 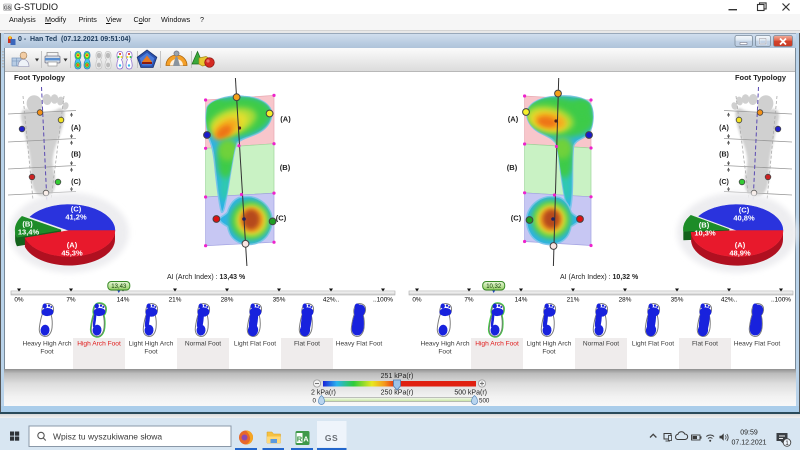 What do you see at coordinates (119, 287) in the screenshot?
I see `svg-text: 13,43` at bounding box center [119, 287].